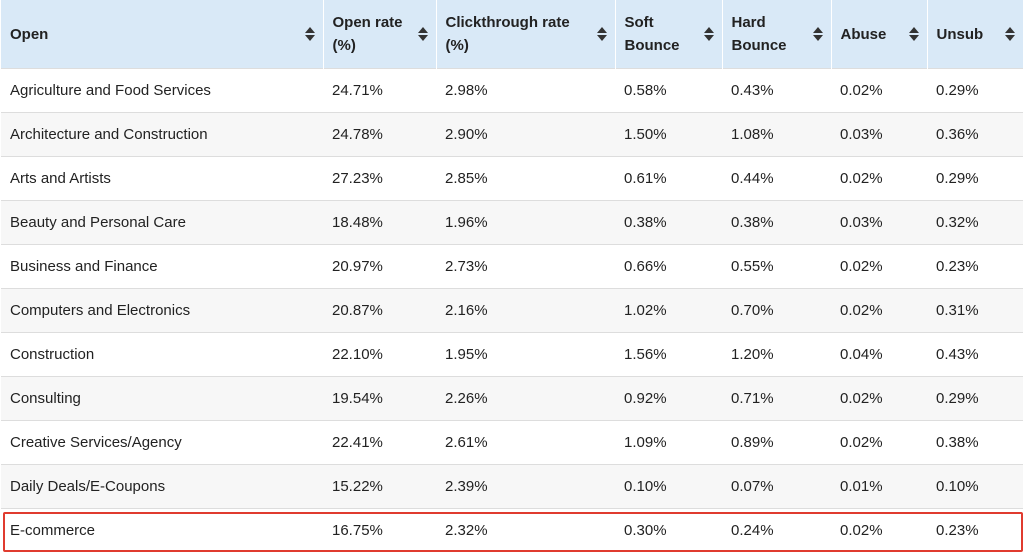  Describe the element at coordinates (645, 134) in the screenshot. I see `cell-soft: 1.50%` at that location.